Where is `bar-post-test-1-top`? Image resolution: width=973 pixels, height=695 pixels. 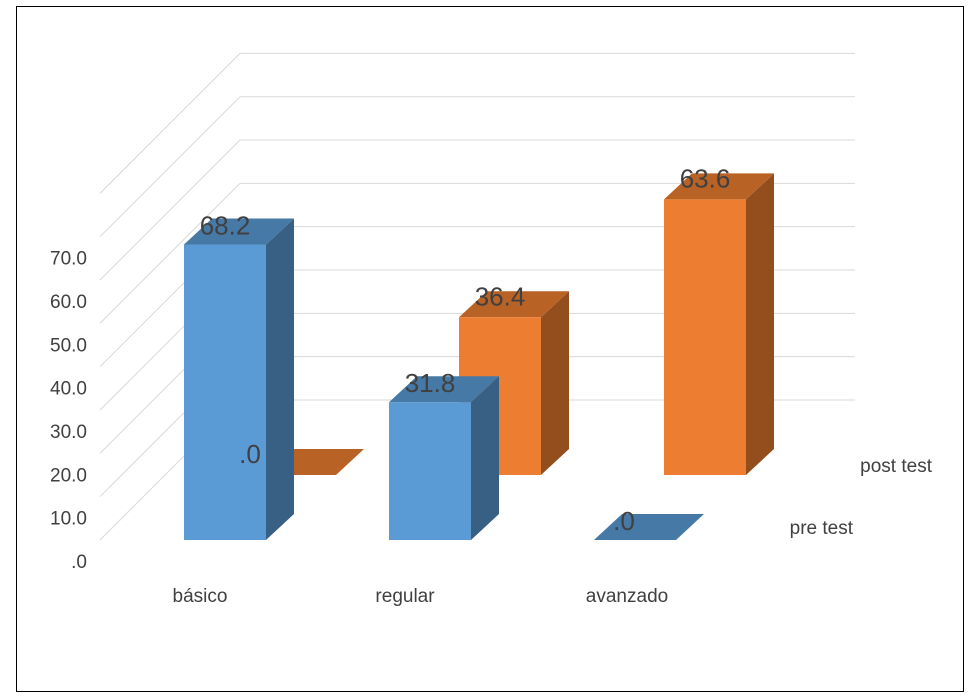 bar-post-test-1-top is located at coordinates (514, 304).